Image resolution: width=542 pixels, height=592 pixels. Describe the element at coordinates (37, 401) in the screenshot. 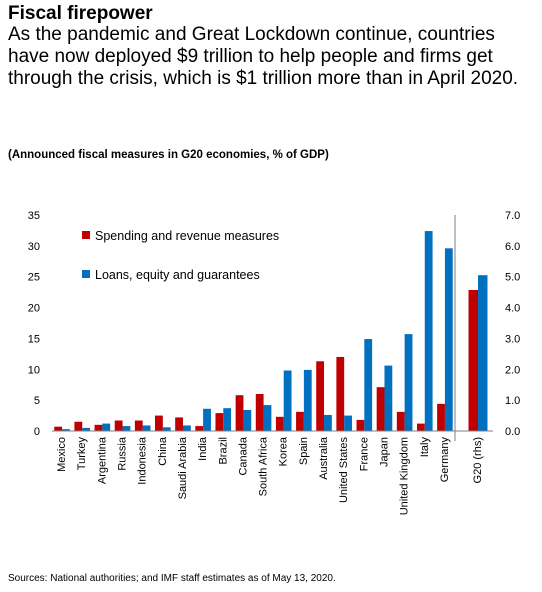

I see `y-tick-label: 5` at that location.